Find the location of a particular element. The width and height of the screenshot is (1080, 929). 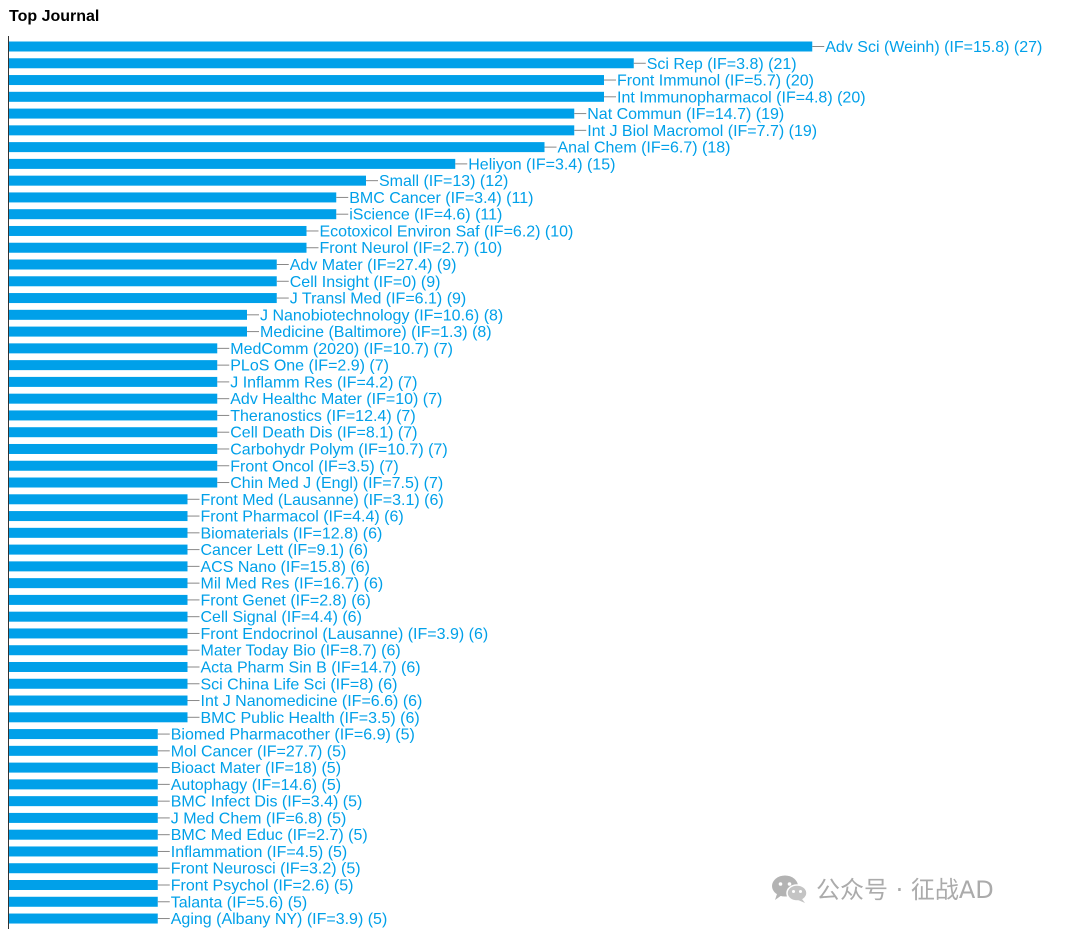

bar-label-16: J Nanobiotechnology (IF=10.6) (8) is located at coordinates (381, 315).